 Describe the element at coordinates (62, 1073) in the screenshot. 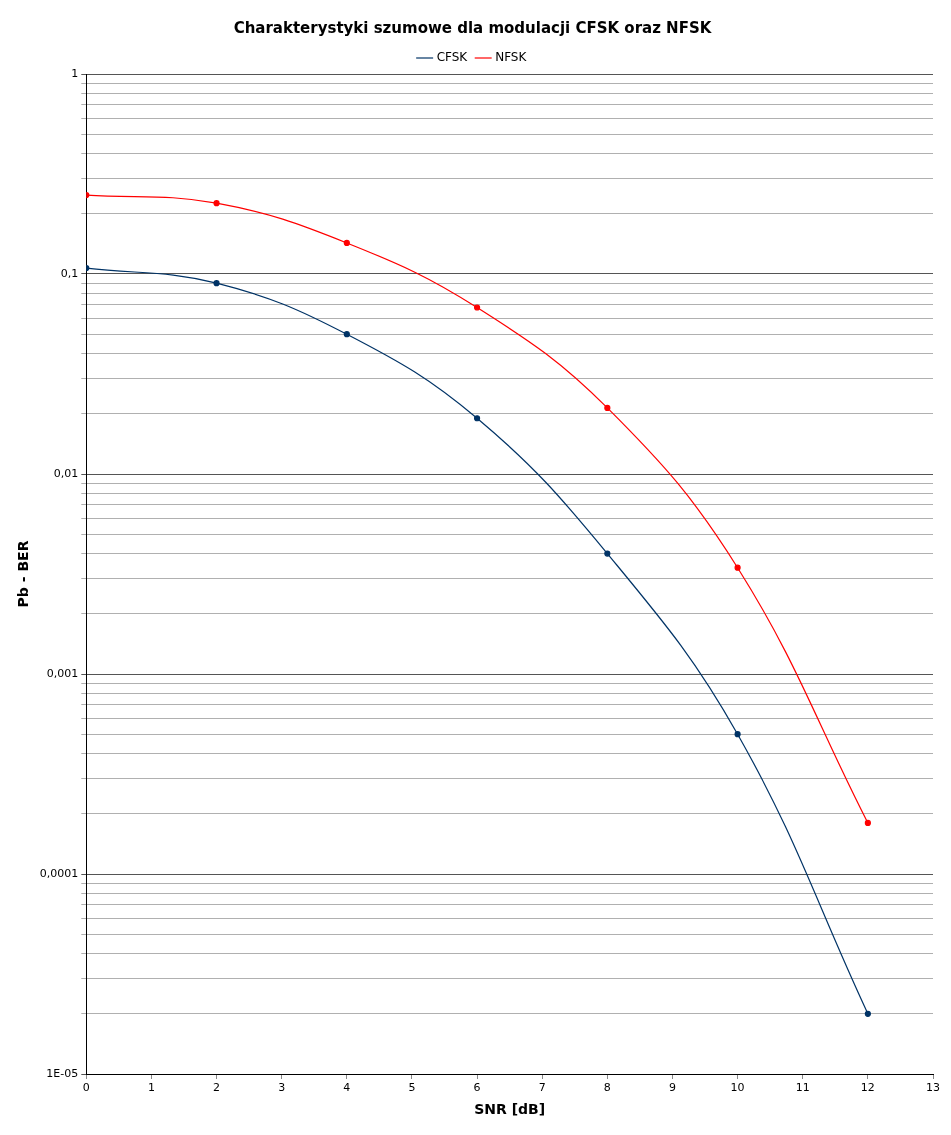

I see `y-tick-label: 1E-05` at that location.